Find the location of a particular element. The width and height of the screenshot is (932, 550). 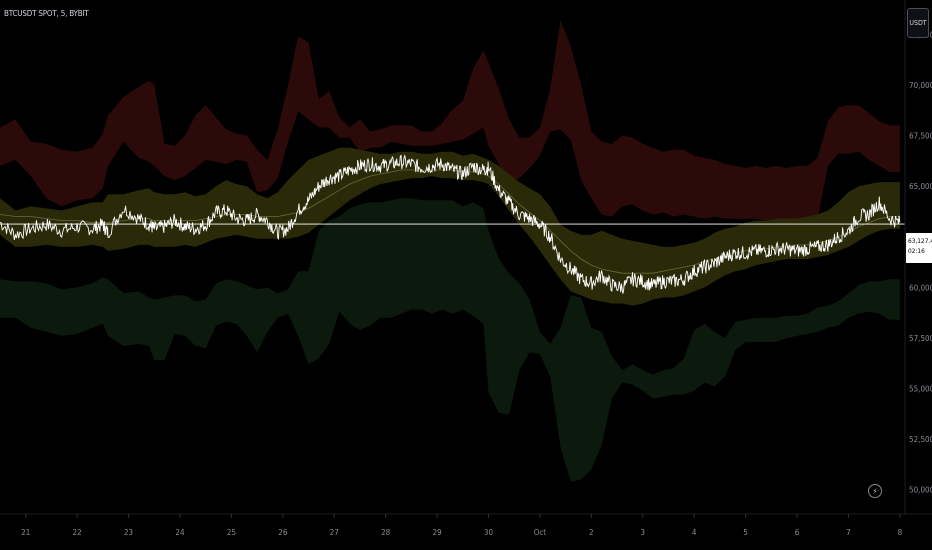

x-tick-label: 27 is located at coordinates (334, 532).